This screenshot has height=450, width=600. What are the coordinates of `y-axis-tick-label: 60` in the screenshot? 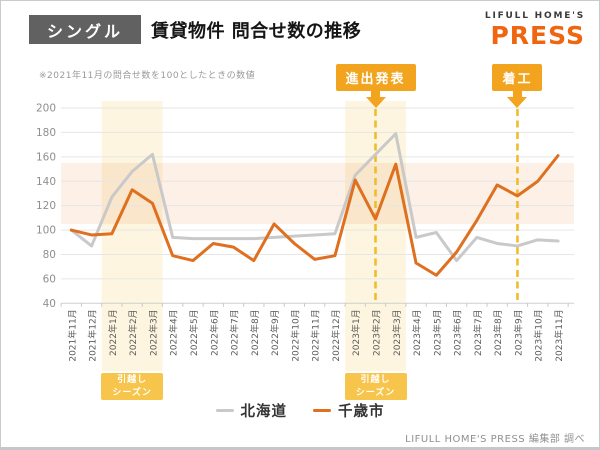 It's located at (49, 279).